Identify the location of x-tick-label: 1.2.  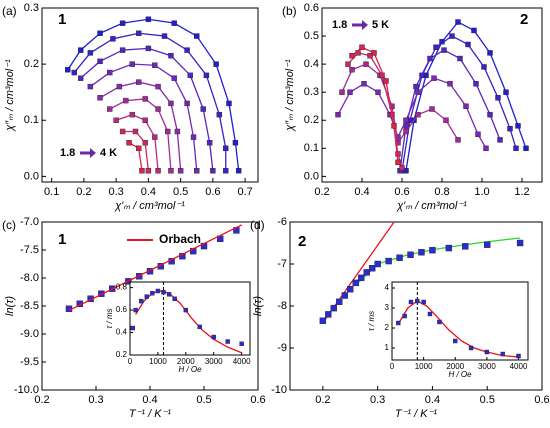
(521, 192).